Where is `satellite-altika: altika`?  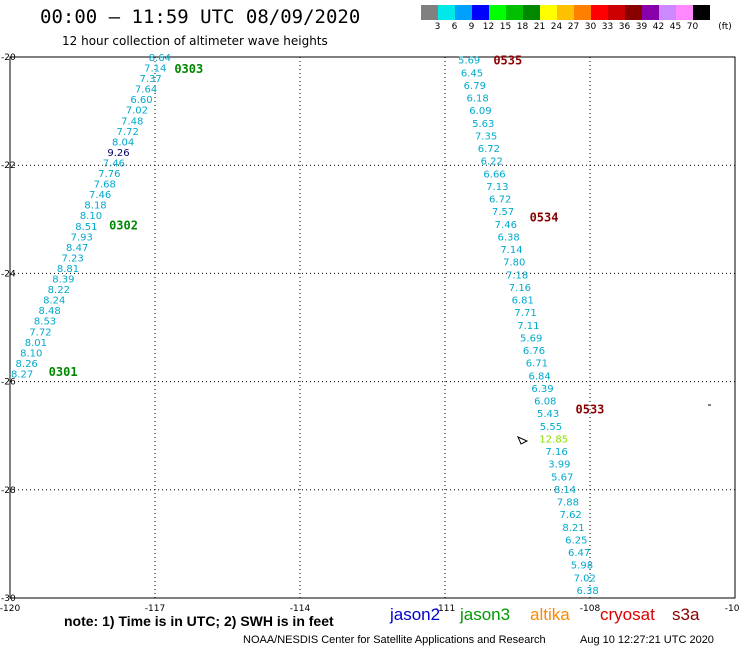 satellite-altika: altika is located at coordinates (550, 614).